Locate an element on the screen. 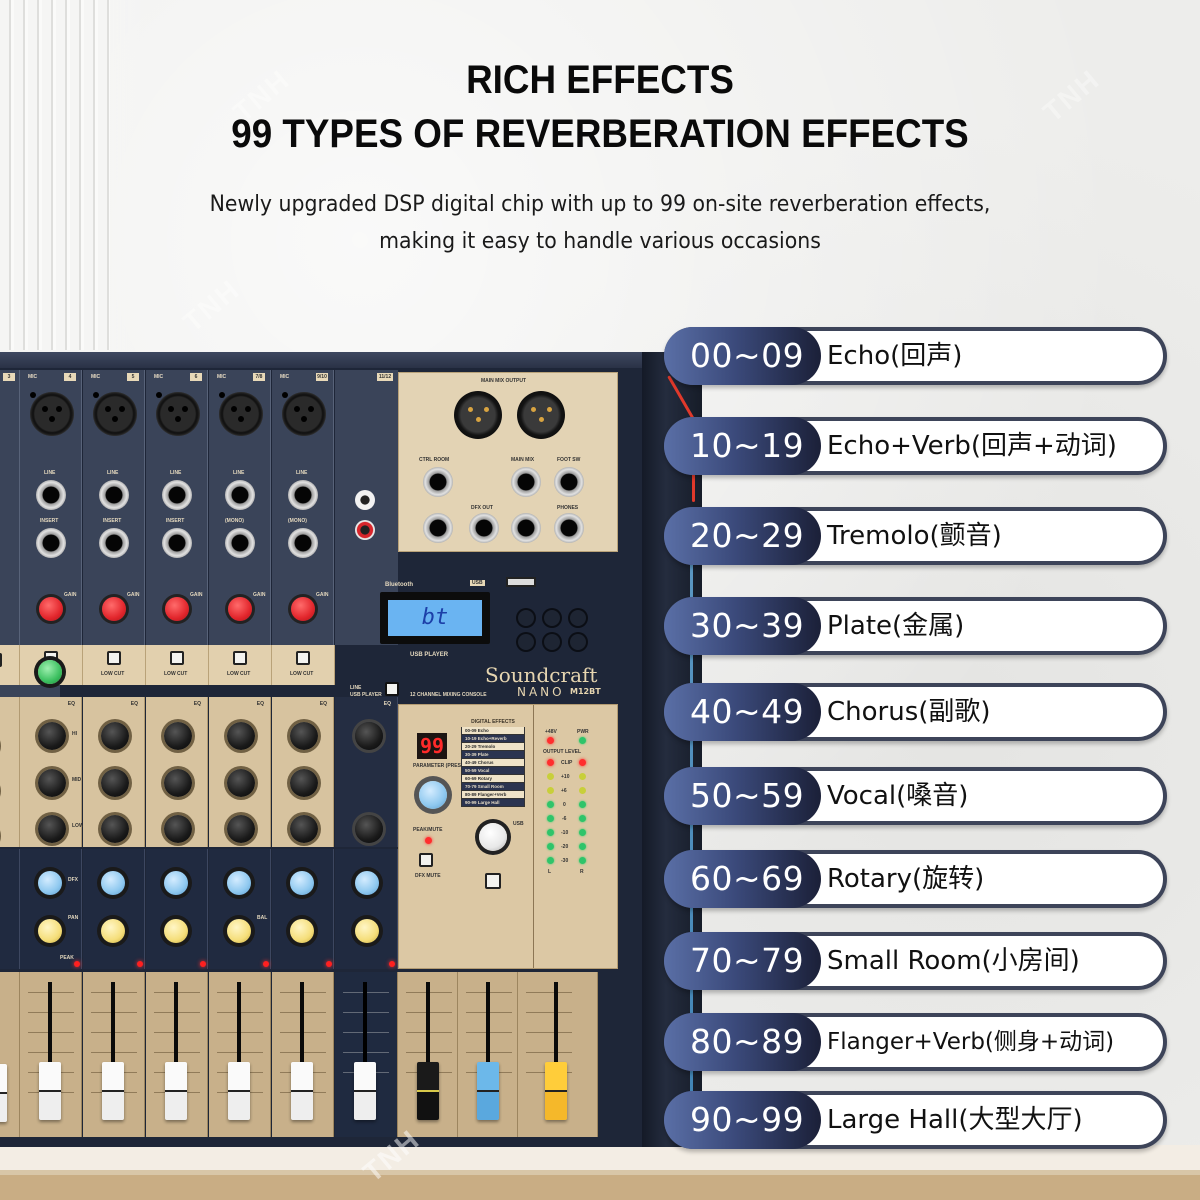 The height and width of the screenshot is (1200, 1200). main-mix-right-jack is located at coordinates (526, 528).